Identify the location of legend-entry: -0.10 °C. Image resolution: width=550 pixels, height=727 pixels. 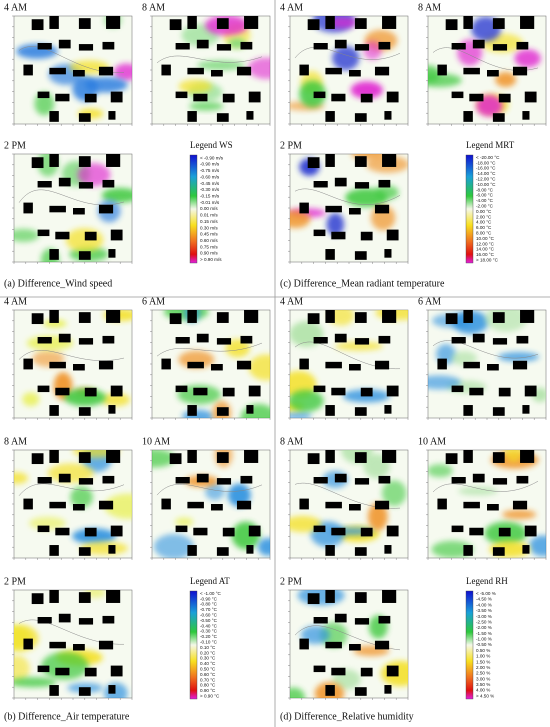
(209, 642).